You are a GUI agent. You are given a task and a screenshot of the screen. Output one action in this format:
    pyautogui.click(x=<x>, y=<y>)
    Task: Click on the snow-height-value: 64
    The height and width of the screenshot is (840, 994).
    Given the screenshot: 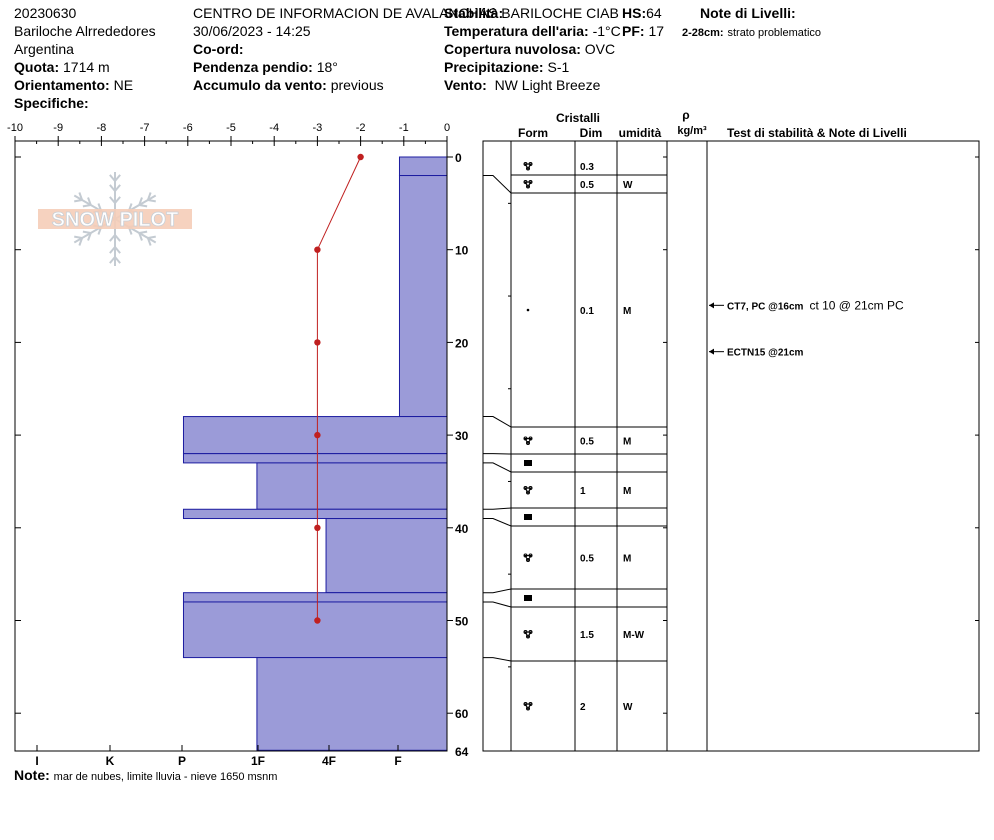 What is the action you would take?
    pyautogui.click(x=654, y=13)
    